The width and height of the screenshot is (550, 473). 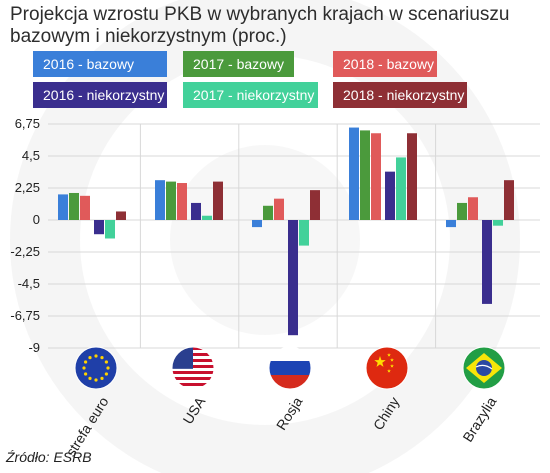 What do you see at coordinates (49, 457) in the screenshot?
I see `source-note: Źródło: ESRB` at bounding box center [49, 457].